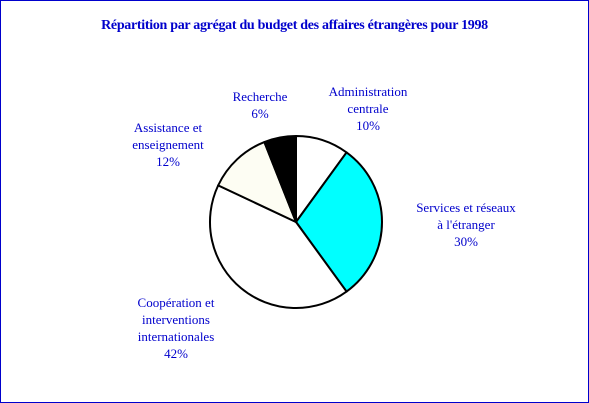 The height and width of the screenshot is (403, 589). Describe the element at coordinates (280, 179) in the screenshot. I see `pie-slice-recherche` at that location.